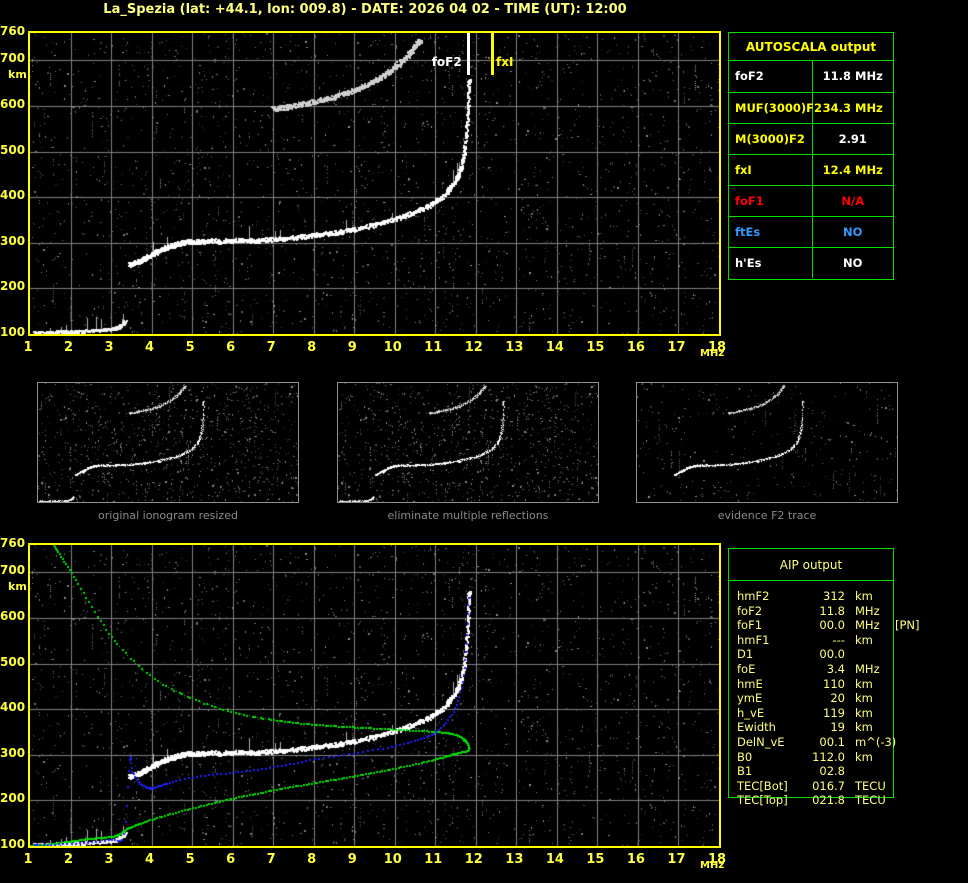  Describe the element at coordinates (514, 347) in the screenshot. I see `x-tick-label: 13` at that location.